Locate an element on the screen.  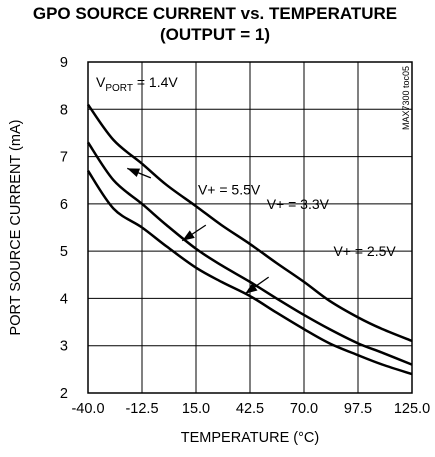
y-tick-label: 8 is located at coordinates (64, 110).